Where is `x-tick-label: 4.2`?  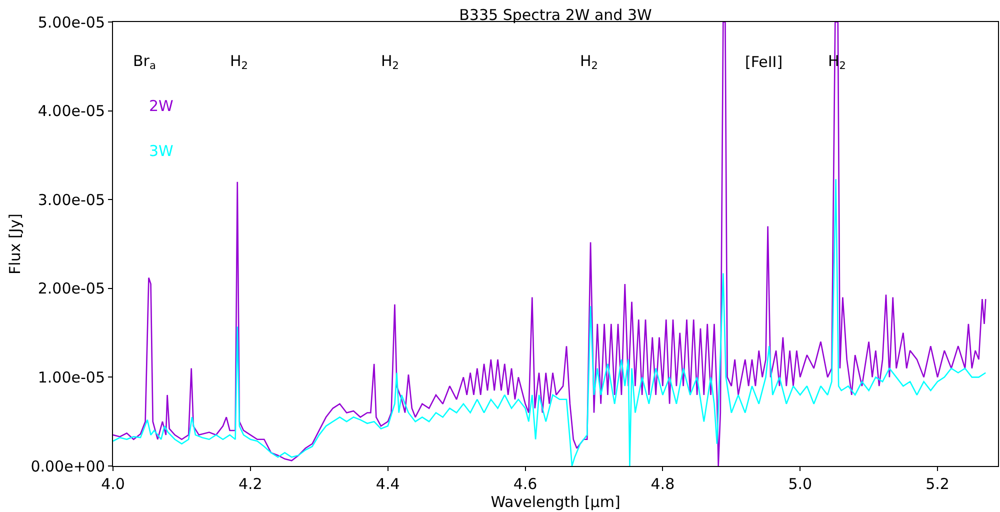
x-tick-label: 4.2 is located at coordinates (250, 484).